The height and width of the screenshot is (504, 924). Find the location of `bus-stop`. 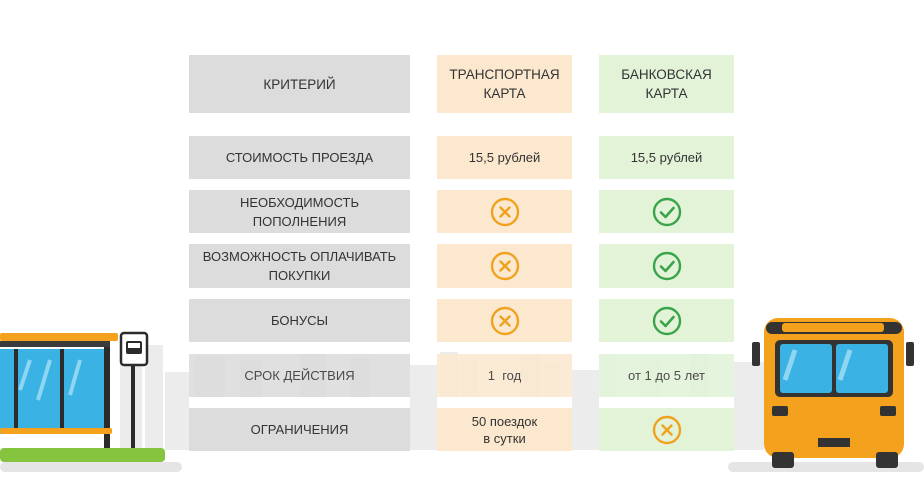

bus-stop is located at coordinates (82, 396).